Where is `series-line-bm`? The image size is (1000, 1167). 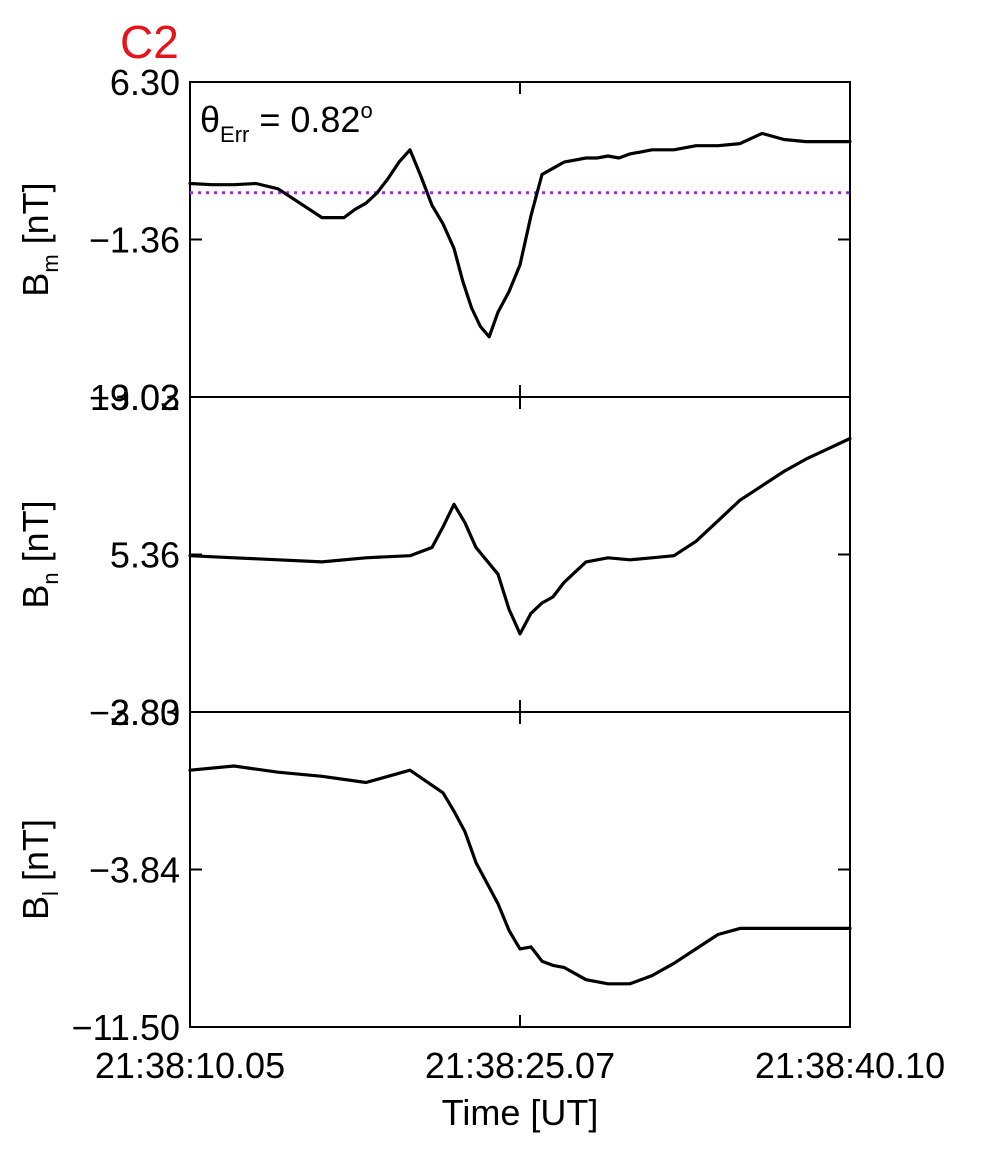 series-line-bm is located at coordinates (520, 235).